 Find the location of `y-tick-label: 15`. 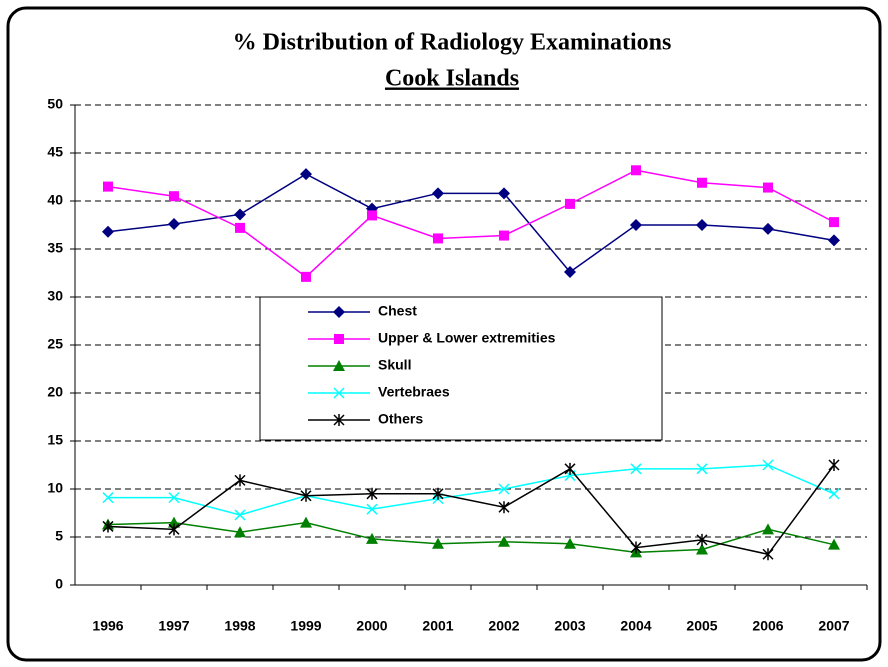

y-tick-label: 15 is located at coordinates (55, 440).